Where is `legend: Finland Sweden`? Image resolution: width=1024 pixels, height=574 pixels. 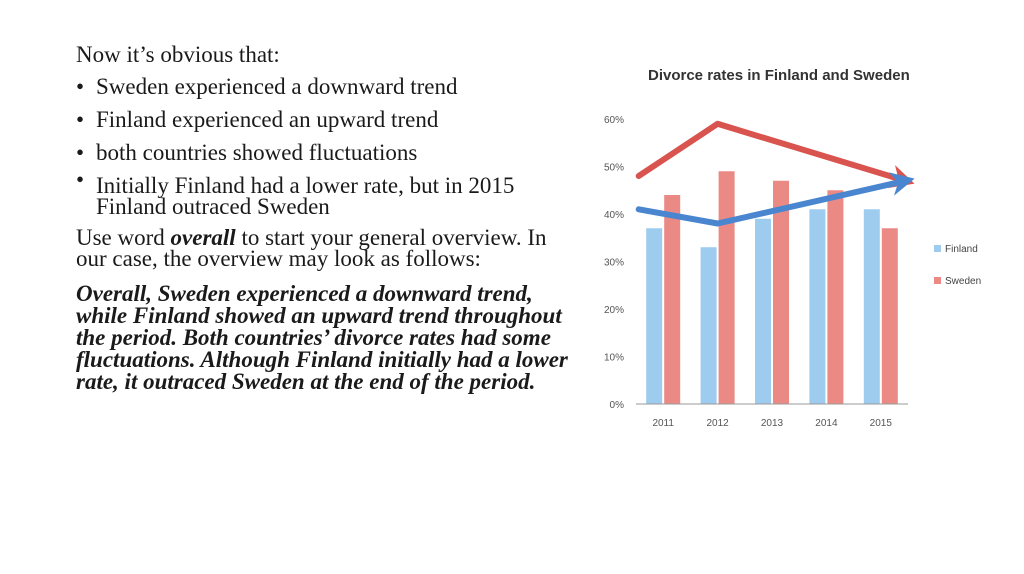
legend: Finland Sweden is located at coordinates (957, 265).